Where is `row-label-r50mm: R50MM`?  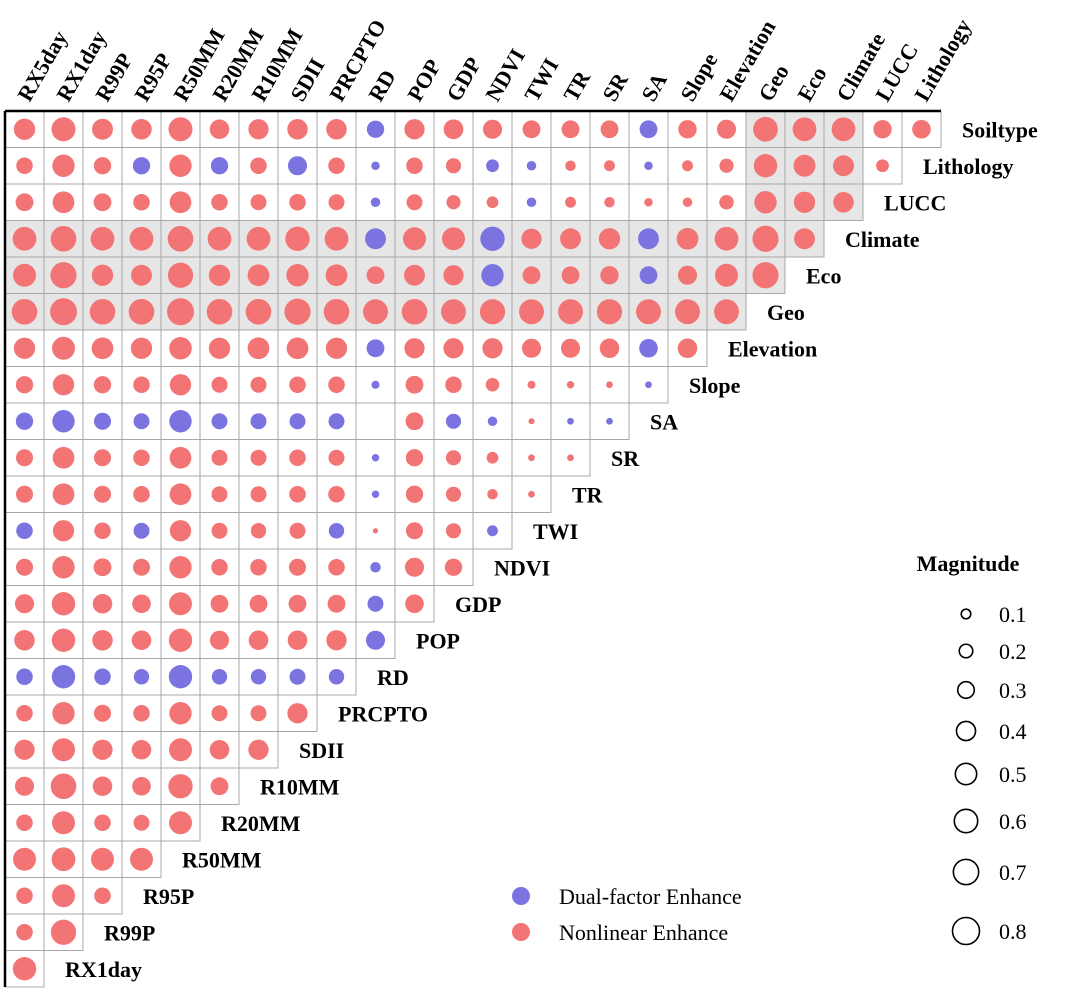
row-label-r50mm: R50MM is located at coordinates (222, 859).